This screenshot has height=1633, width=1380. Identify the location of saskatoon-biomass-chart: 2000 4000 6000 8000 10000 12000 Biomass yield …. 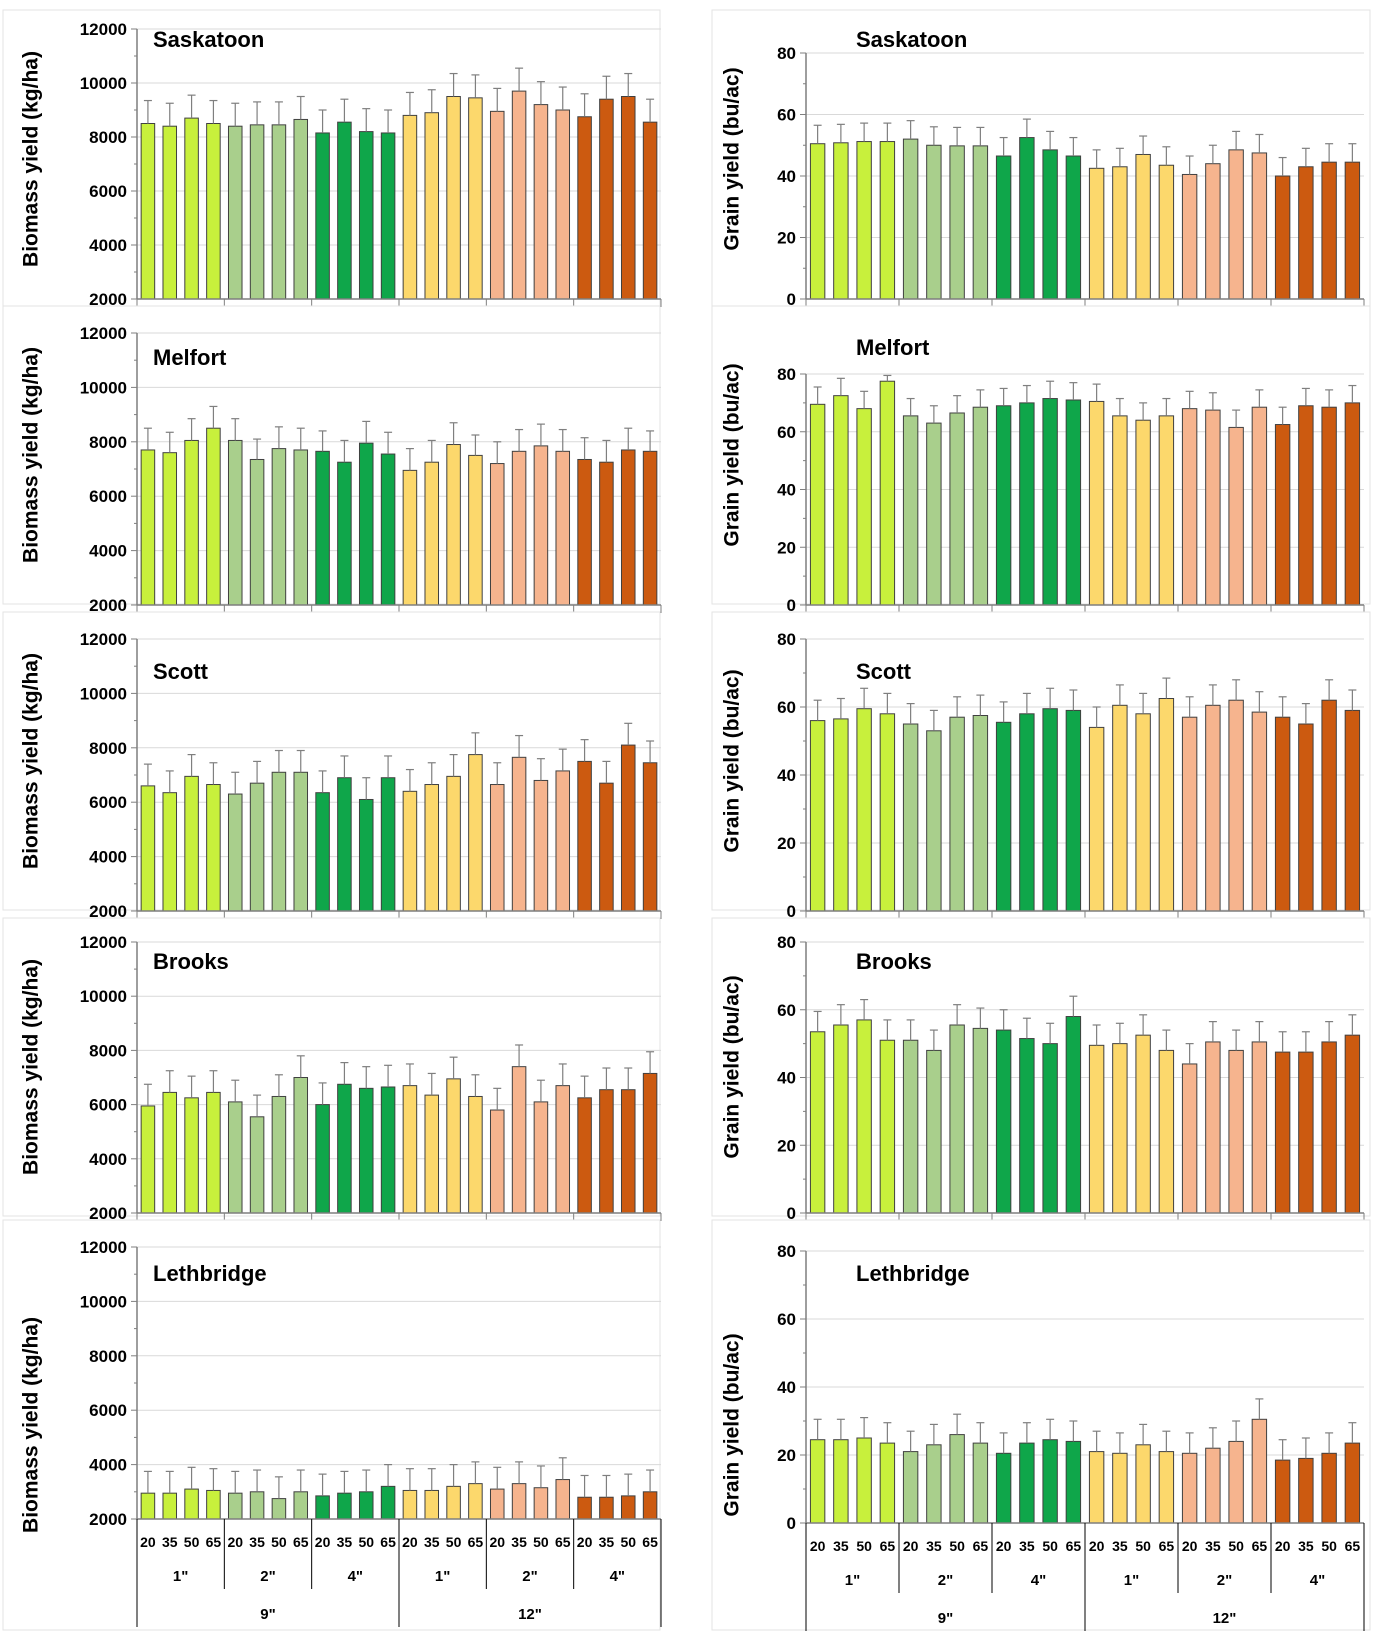
(332, 159).